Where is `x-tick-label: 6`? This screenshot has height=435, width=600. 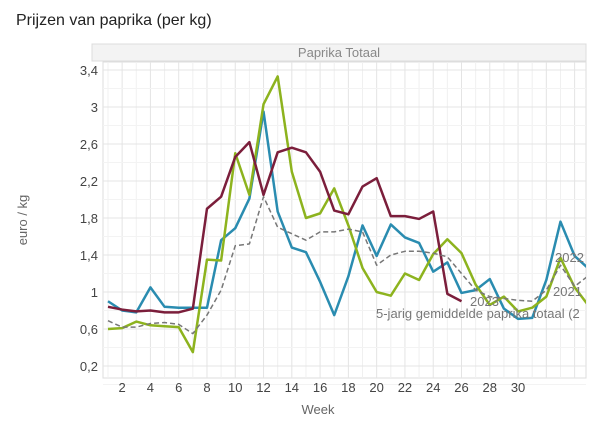 x-tick-label: 6 is located at coordinates (178, 387).